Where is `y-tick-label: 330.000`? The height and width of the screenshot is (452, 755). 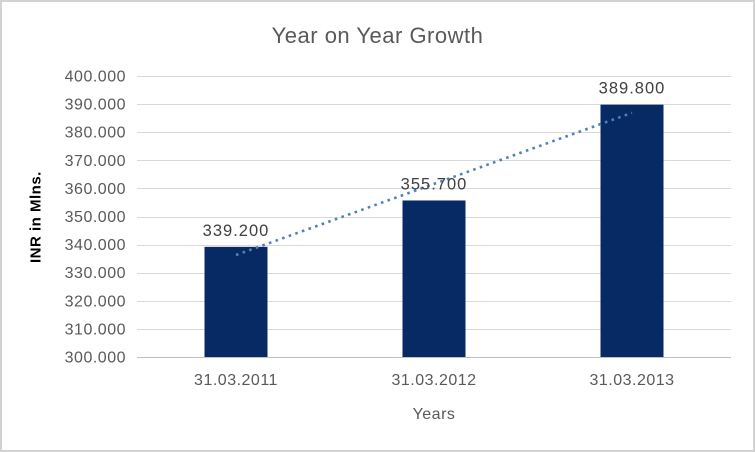
y-tick-label: 330.000 is located at coordinates (95, 273).